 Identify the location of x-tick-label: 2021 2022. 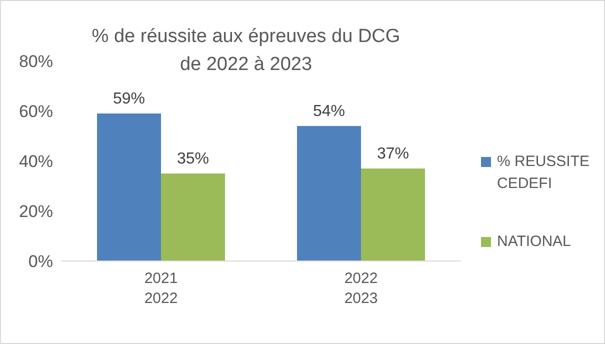
(161, 288).